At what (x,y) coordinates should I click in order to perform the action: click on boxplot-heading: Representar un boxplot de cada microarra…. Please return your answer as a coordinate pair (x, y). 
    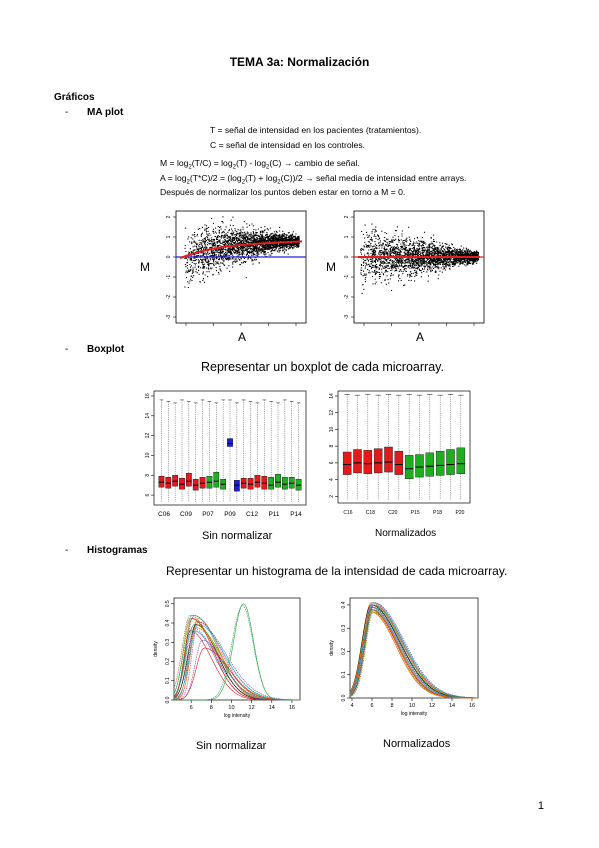
    Looking at the image, I should click on (322, 367).